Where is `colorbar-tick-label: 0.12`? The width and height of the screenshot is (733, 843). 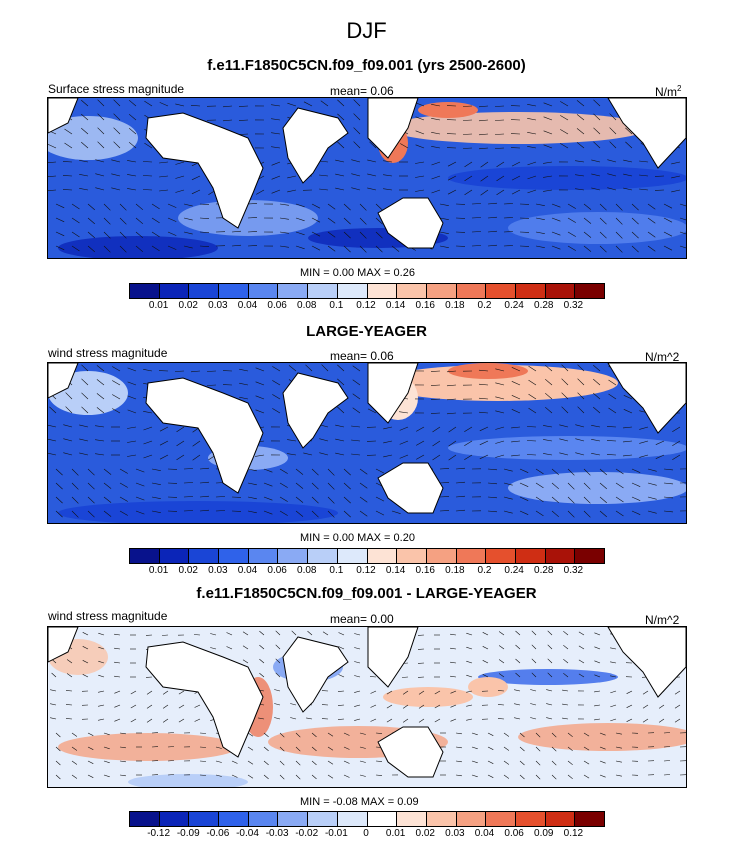 colorbar-tick-label: 0.12 is located at coordinates (573, 833).